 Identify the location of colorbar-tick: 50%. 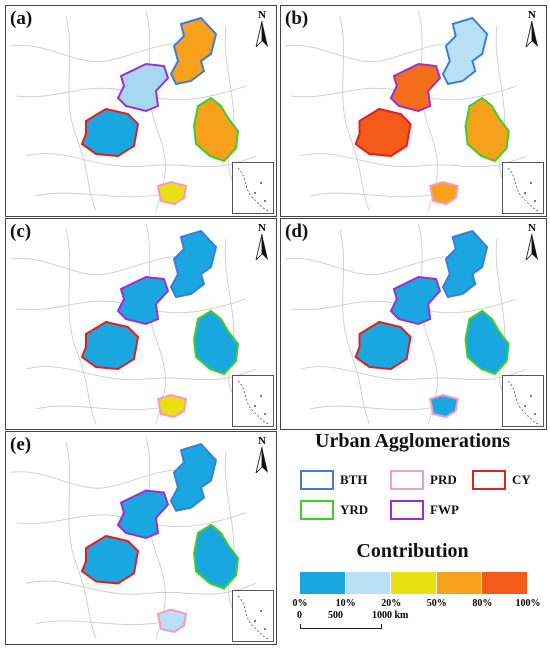
(436, 603).